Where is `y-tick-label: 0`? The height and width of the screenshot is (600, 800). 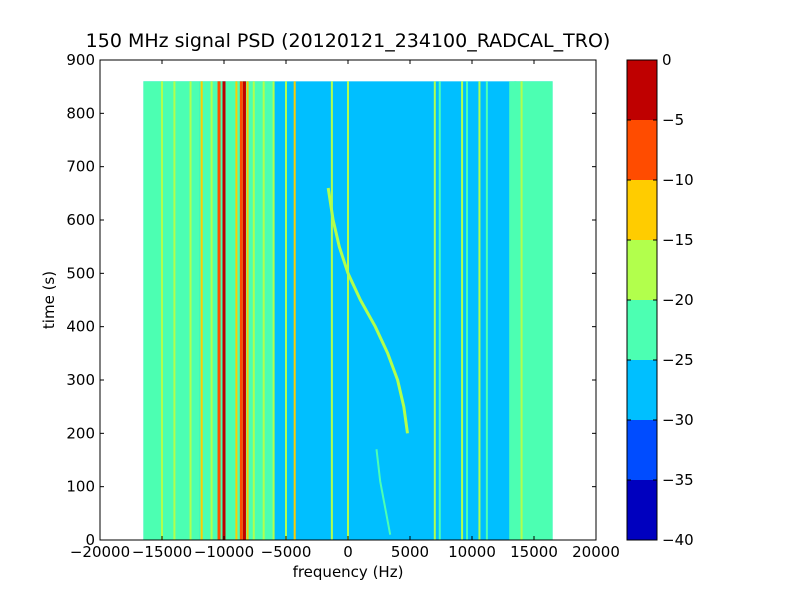 y-tick-label: 0 is located at coordinates (90, 540).